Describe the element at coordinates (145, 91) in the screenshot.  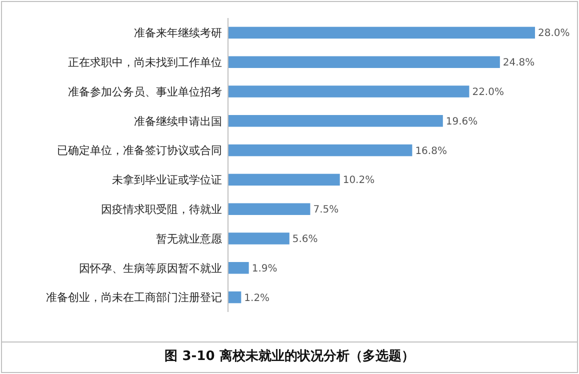
I see `y-tick-label: 准备参加公务员、事业单位招考` at that location.